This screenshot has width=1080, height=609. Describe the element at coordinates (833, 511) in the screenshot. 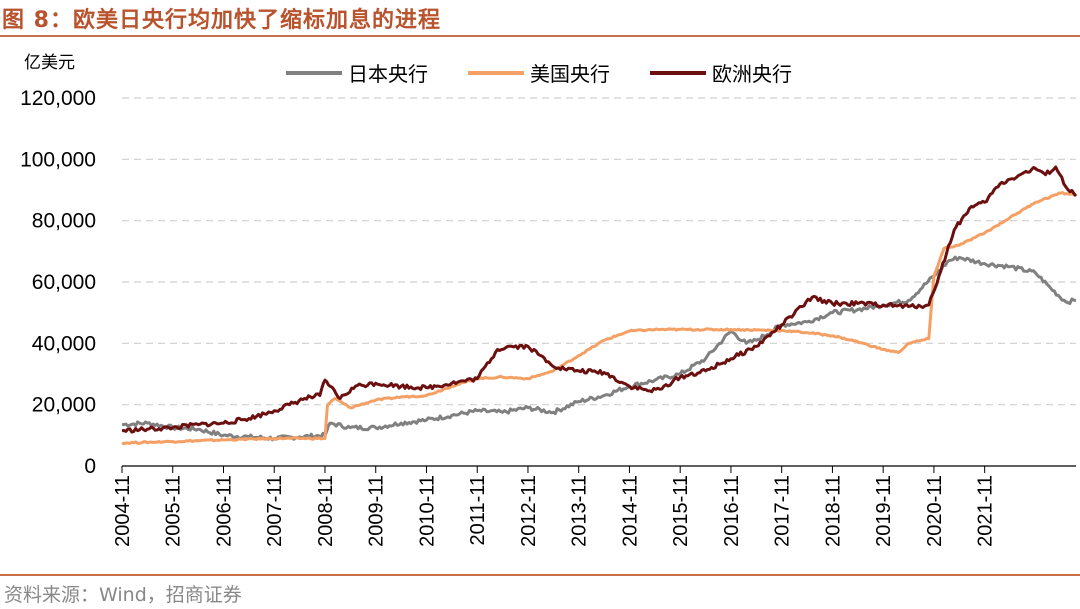

I see `x-tick-label: 2018-11` at that location.